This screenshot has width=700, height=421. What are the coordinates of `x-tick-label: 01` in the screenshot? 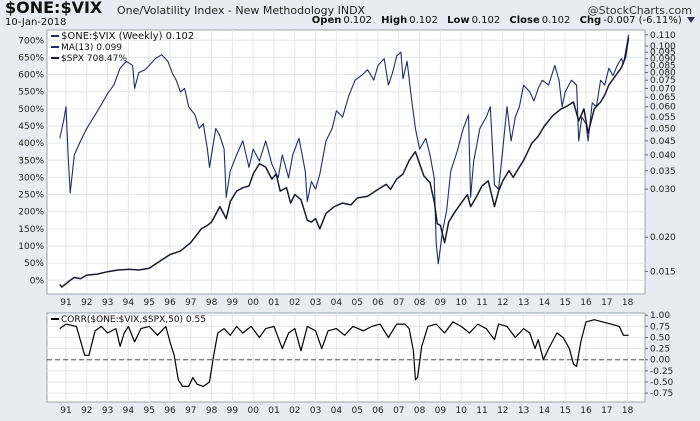 It's located at (273, 303).